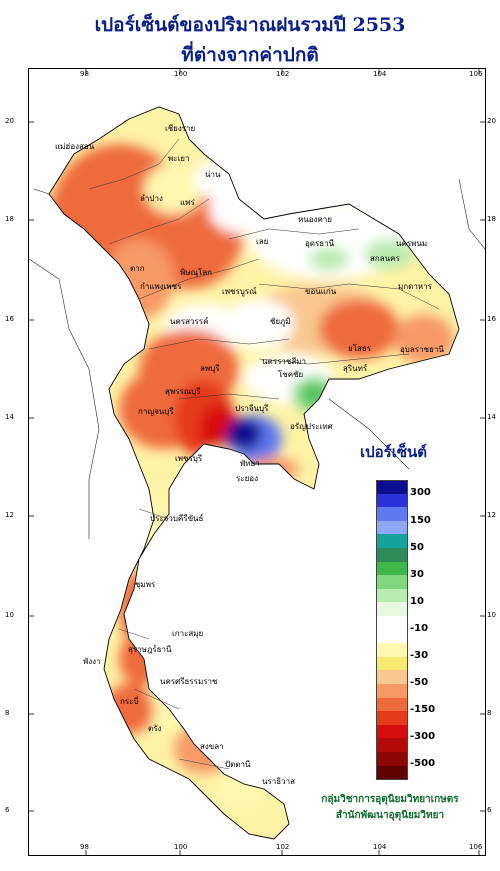 The image size is (500, 871). What do you see at coordinates (262, 241) in the screenshot?
I see `place-label-loei: เลย` at bounding box center [262, 241].